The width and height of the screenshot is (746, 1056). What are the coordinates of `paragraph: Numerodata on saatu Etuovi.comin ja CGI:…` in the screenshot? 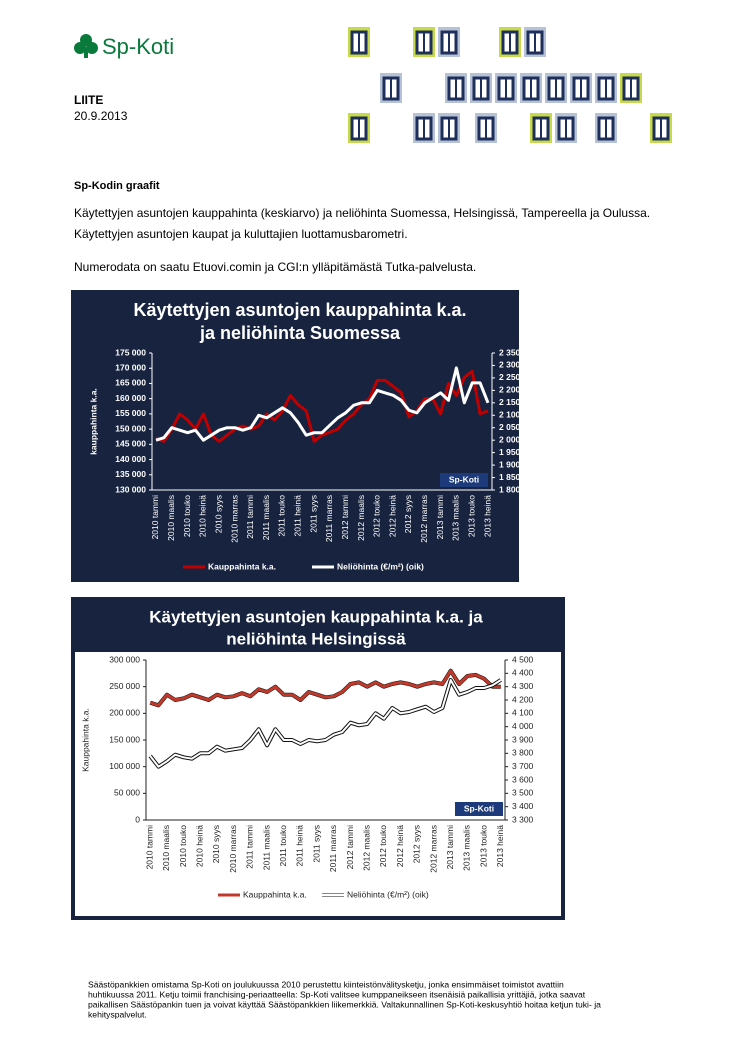 It's located at (275, 267).